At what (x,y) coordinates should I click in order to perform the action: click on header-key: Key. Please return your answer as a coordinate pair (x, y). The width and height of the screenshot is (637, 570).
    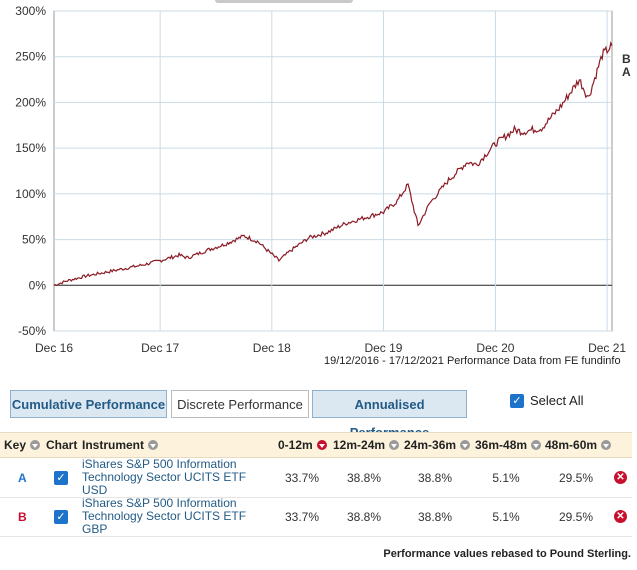
    Looking at the image, I should click on (22, 445).